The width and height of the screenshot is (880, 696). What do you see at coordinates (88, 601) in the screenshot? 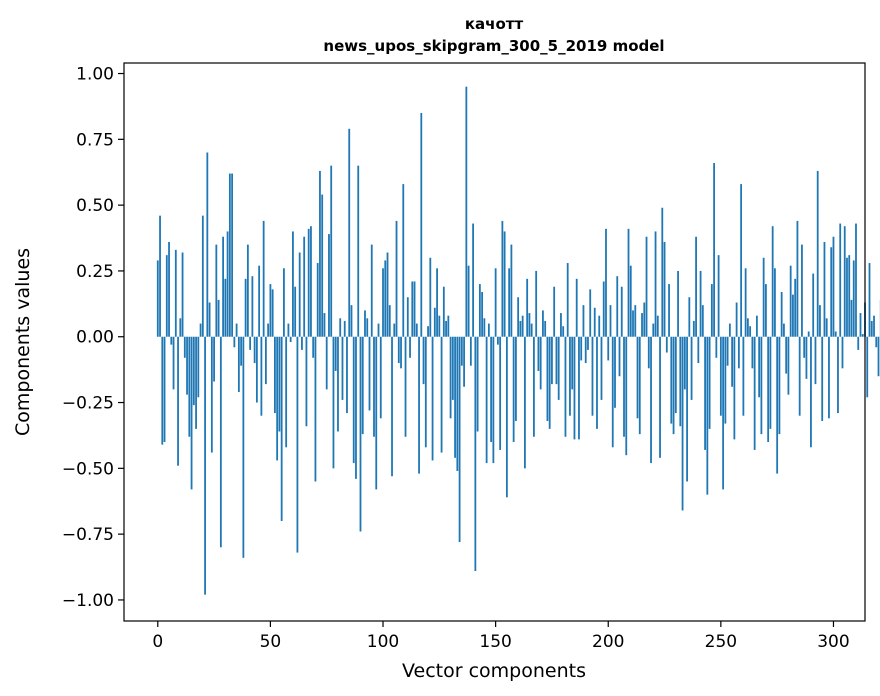
I see `y-tick-label: −1.00` at bounding box center [88, 601].